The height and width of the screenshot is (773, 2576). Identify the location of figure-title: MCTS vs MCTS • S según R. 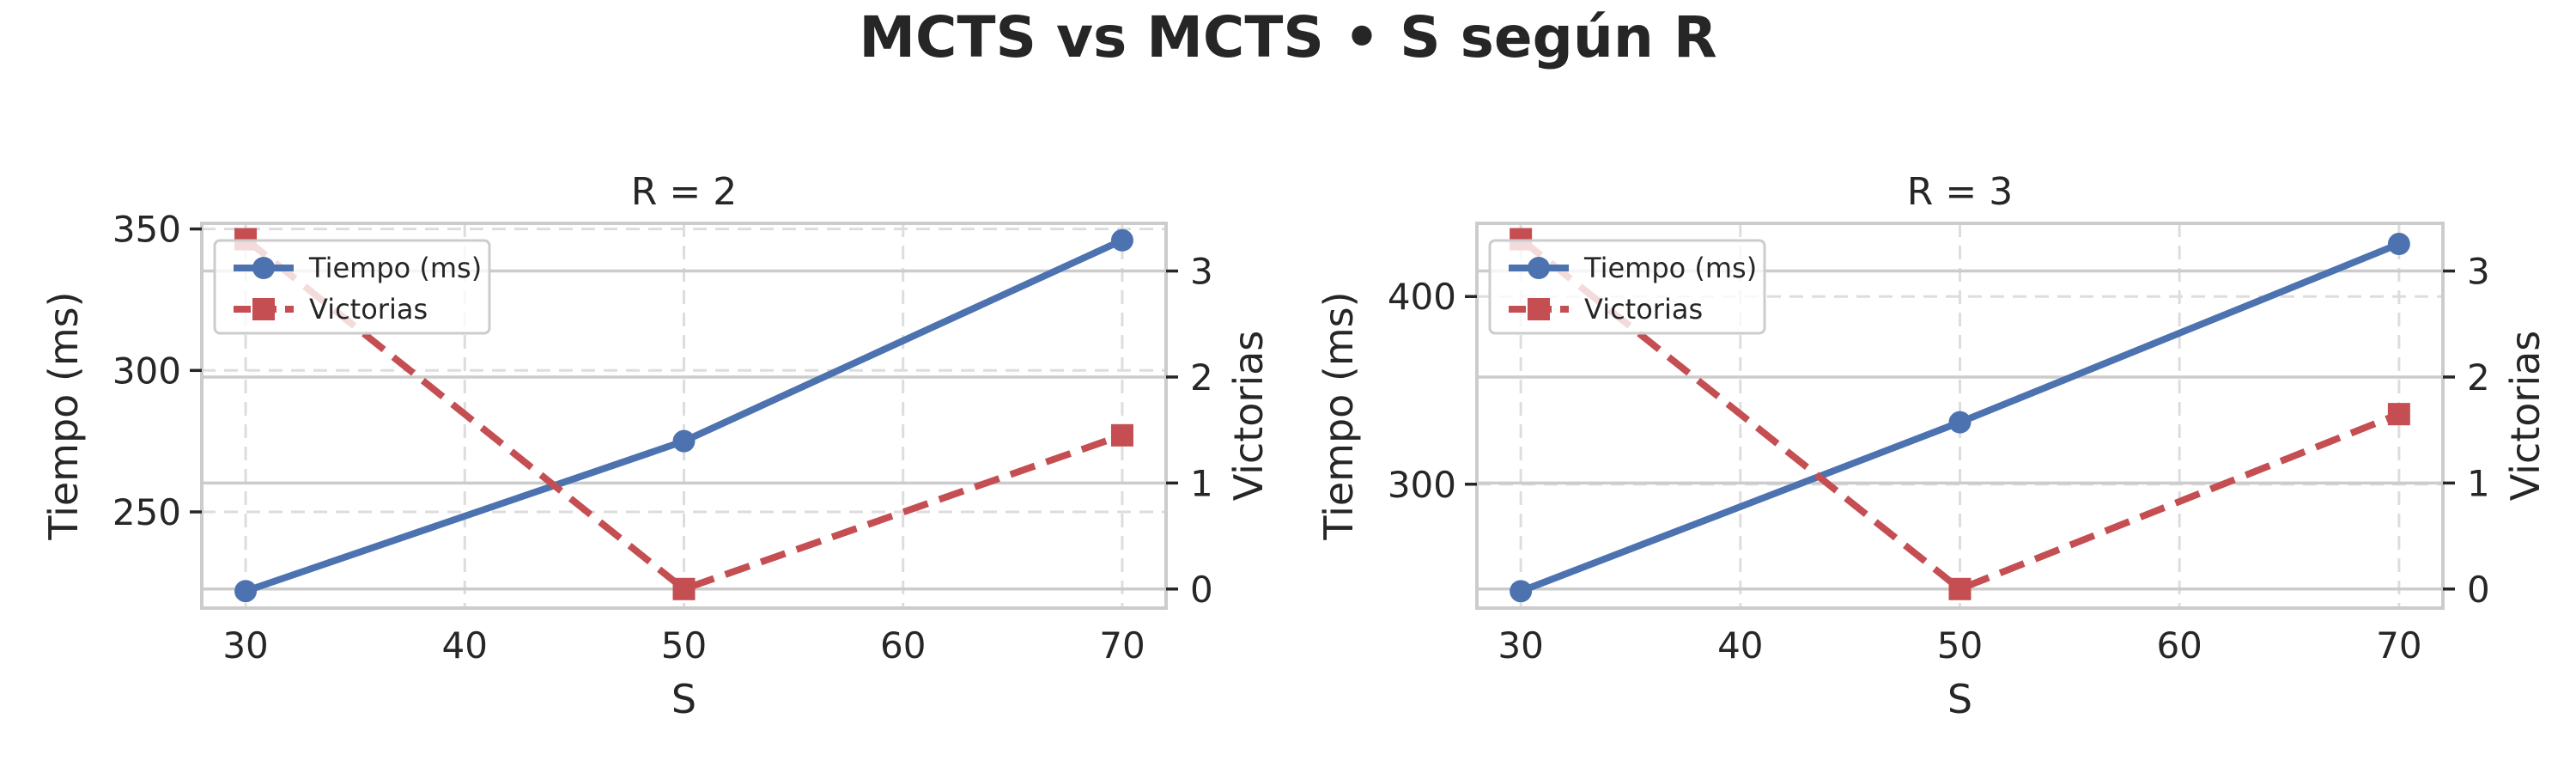
(1288, 37).